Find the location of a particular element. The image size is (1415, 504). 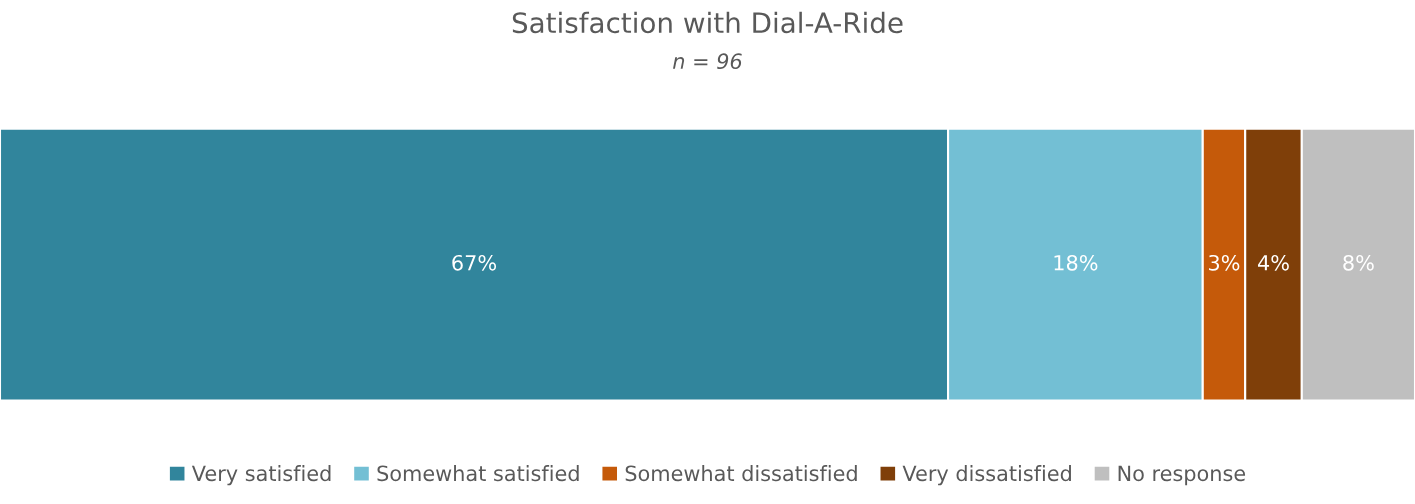

legend-label: No response is located at coordinates (1182, 475).